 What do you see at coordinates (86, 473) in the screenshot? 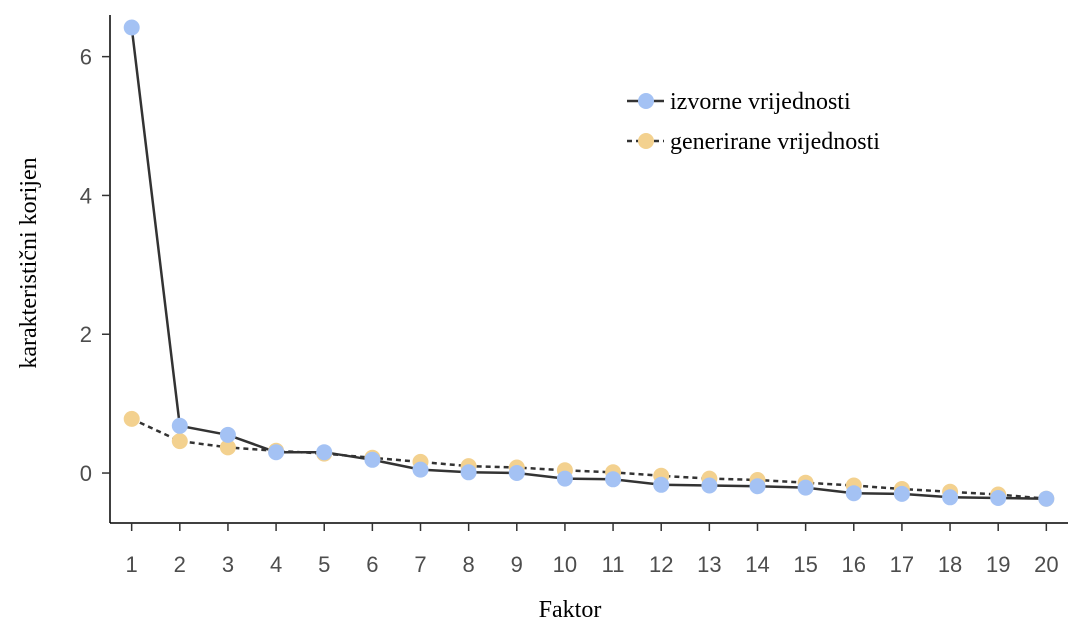
I see `y-tick-label: 0` at bounding box center [86, 473].